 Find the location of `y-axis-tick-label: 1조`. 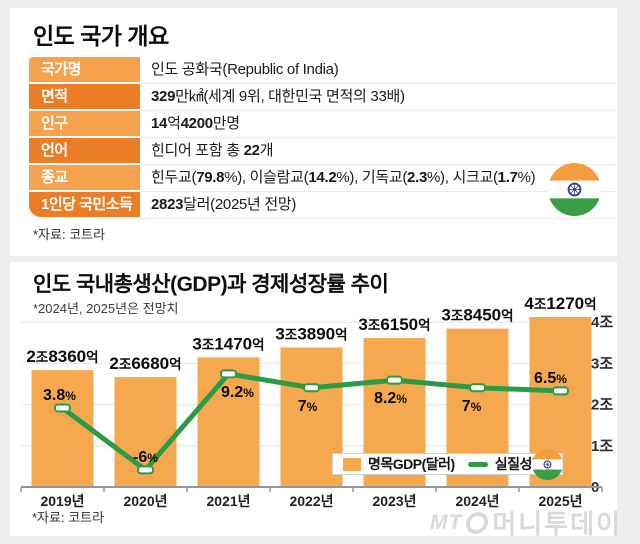

y-axis-tick-label: 1조 is located at coordinates (602, 446).